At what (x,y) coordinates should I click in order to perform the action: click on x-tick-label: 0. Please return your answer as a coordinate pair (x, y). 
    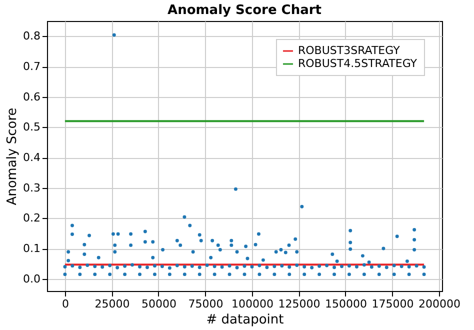
    Looking at the image, I should click on (65, 304).